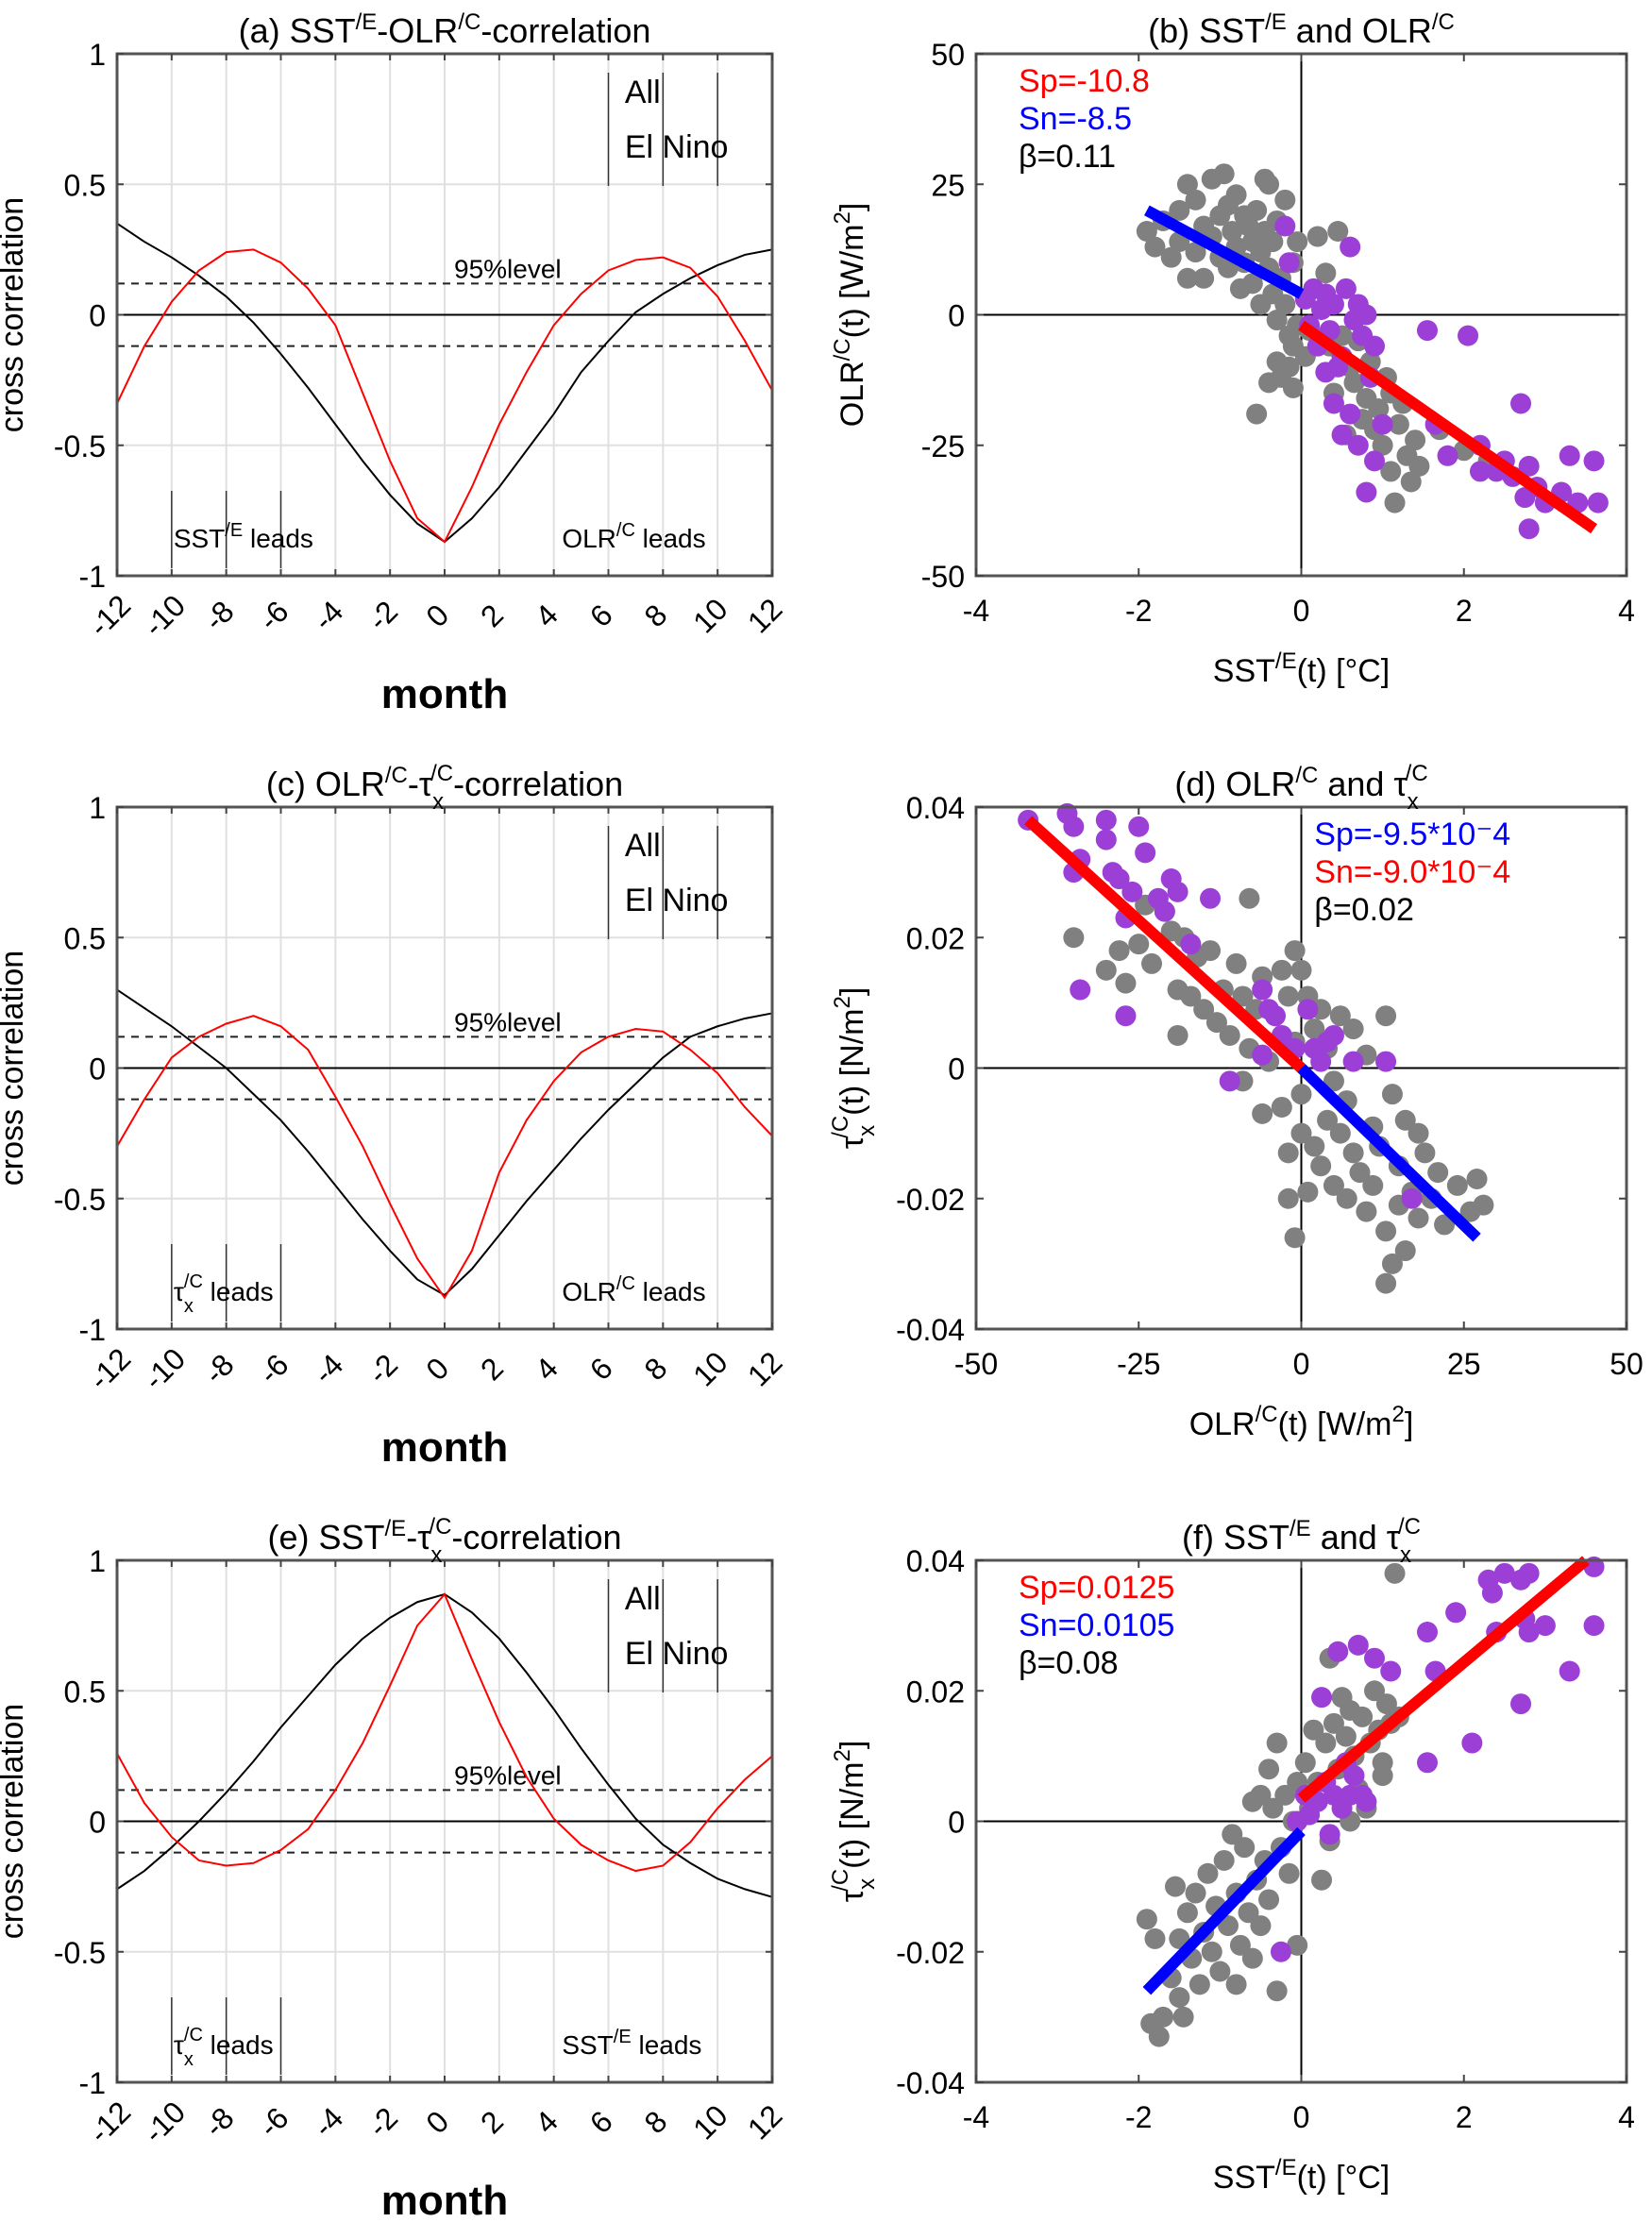  Describe the element at coordinates (508, 268) in the screenshot. I see `significance-label: 95%level` at that location.